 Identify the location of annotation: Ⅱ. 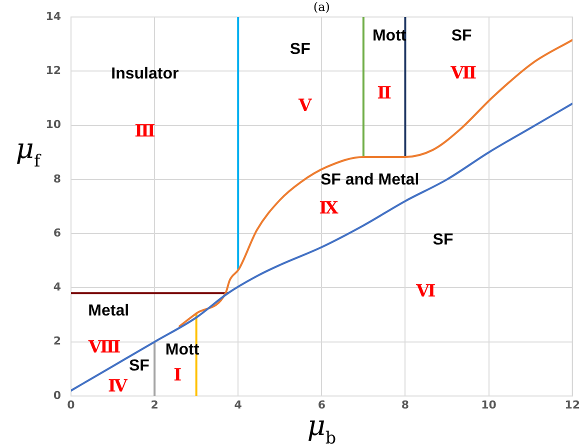
(384, 94).